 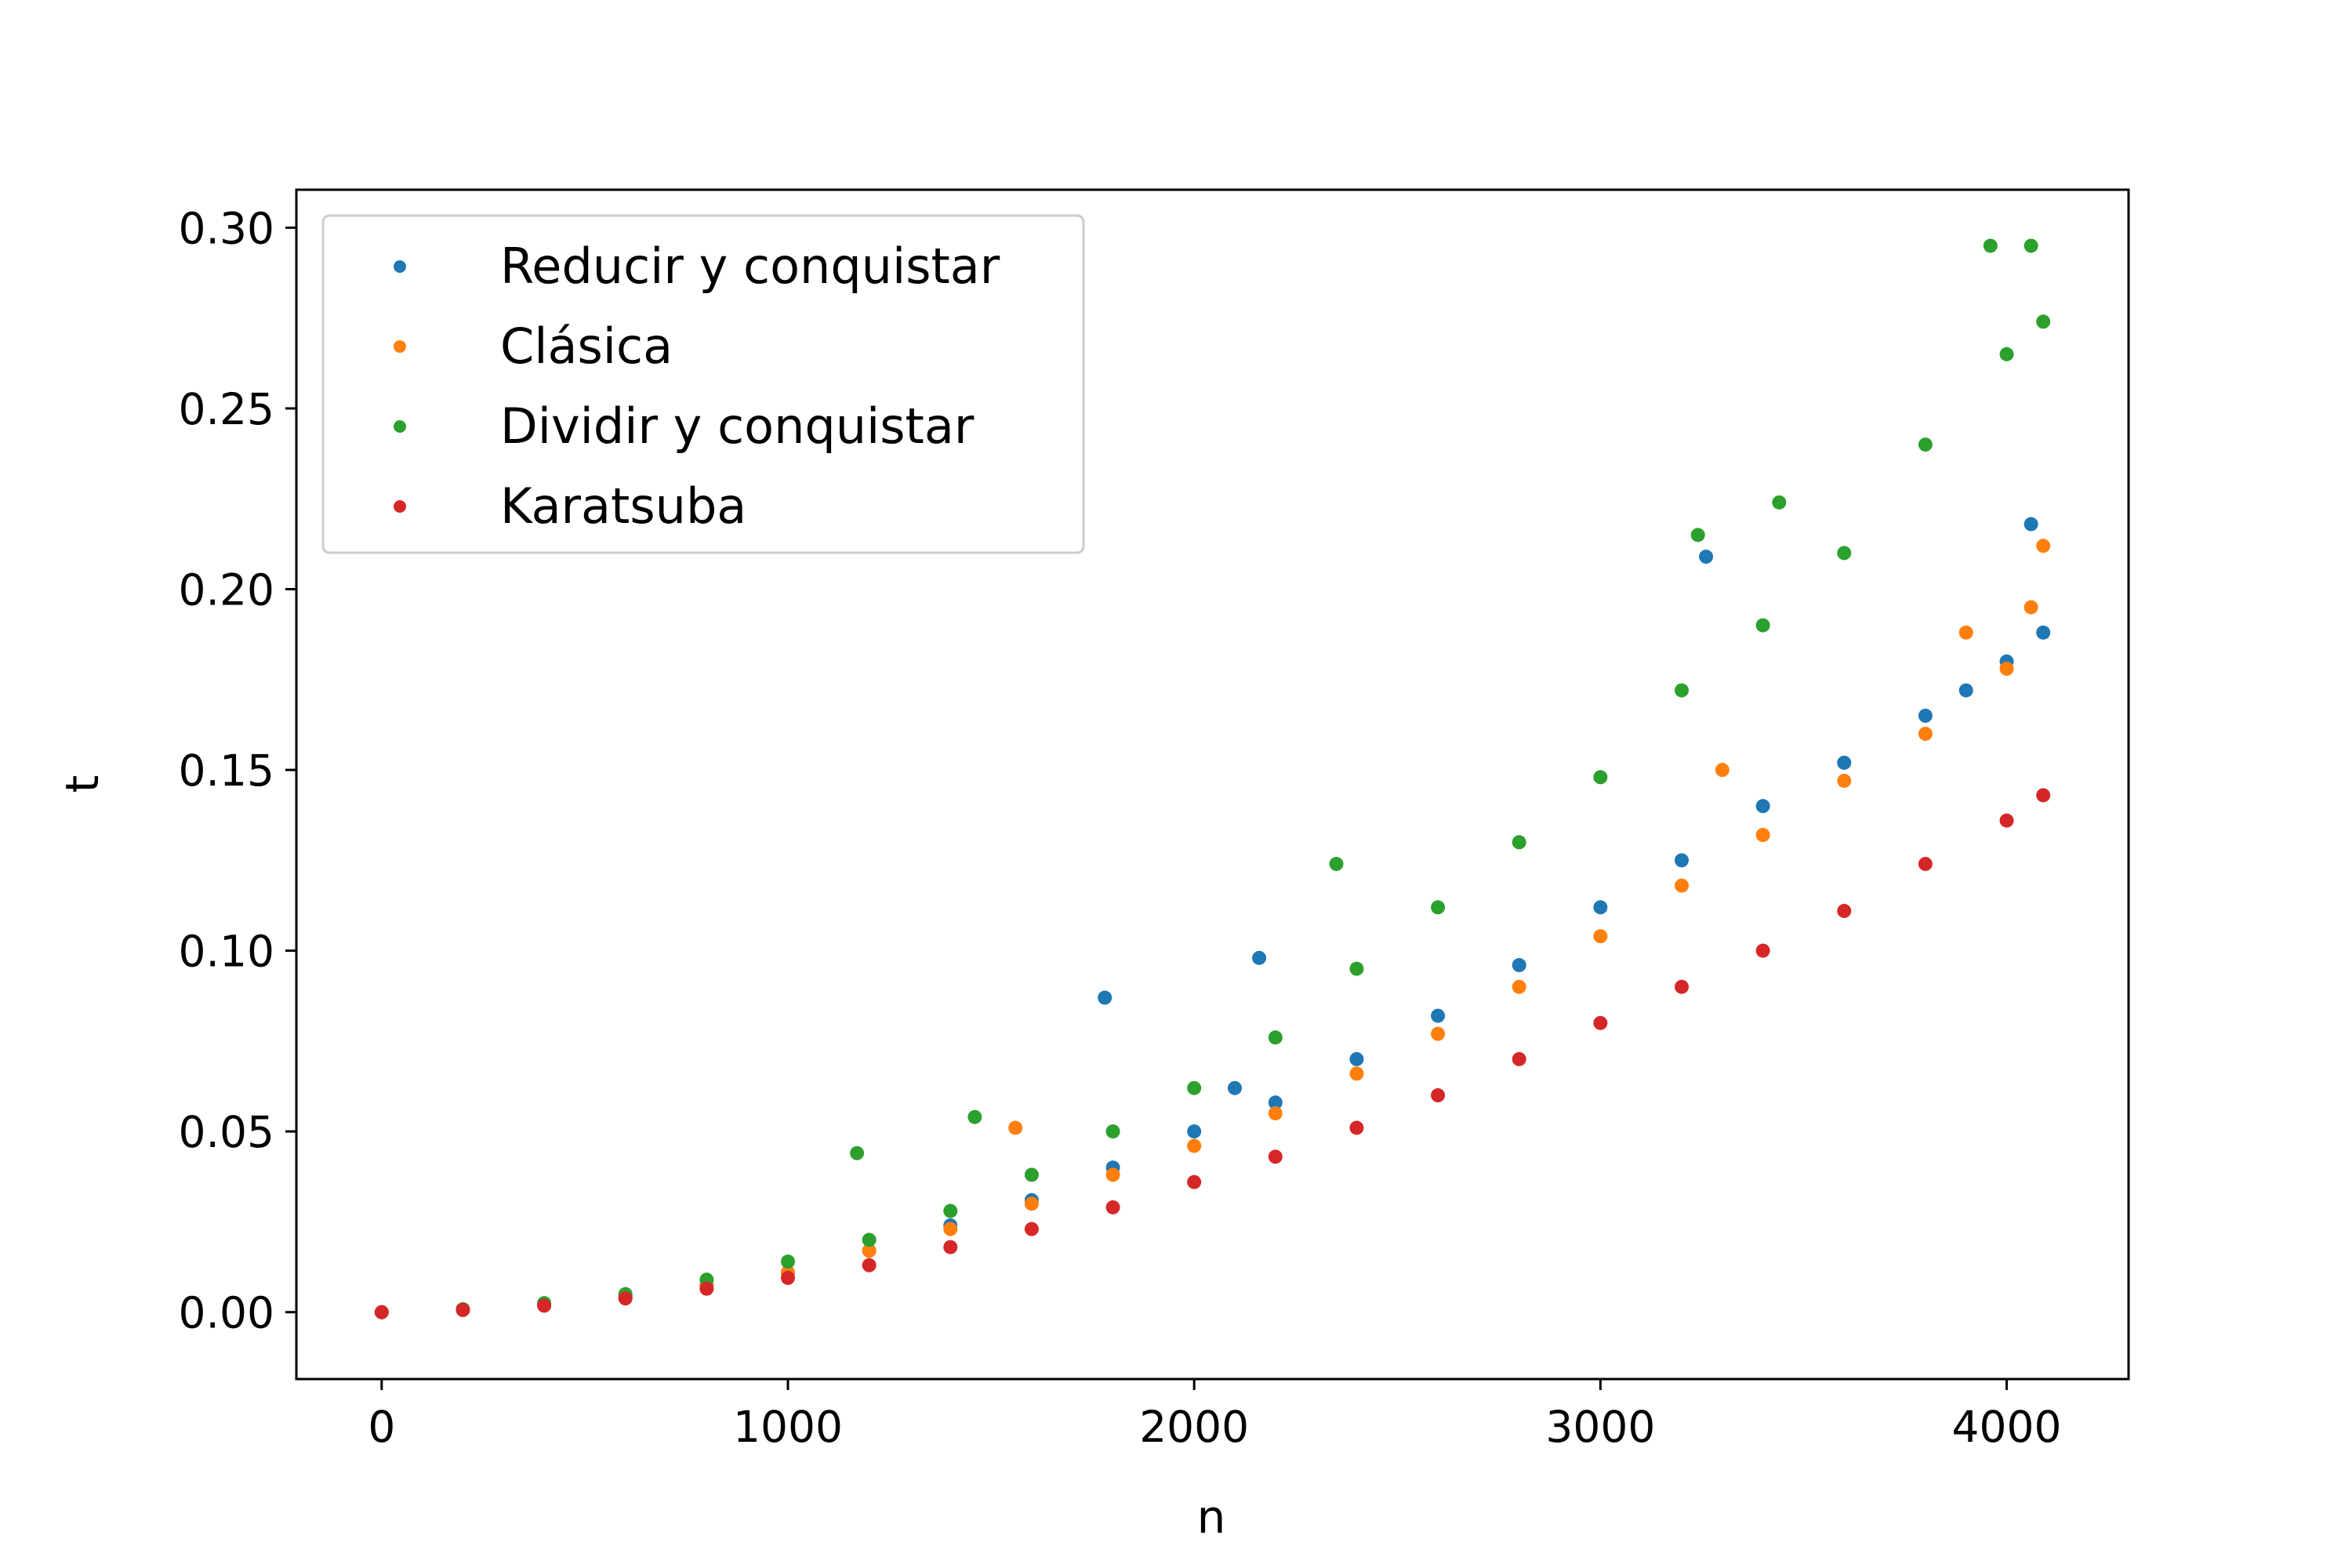 I want to click on x-tick-label: 3000, so click(x=1600, y=1427).